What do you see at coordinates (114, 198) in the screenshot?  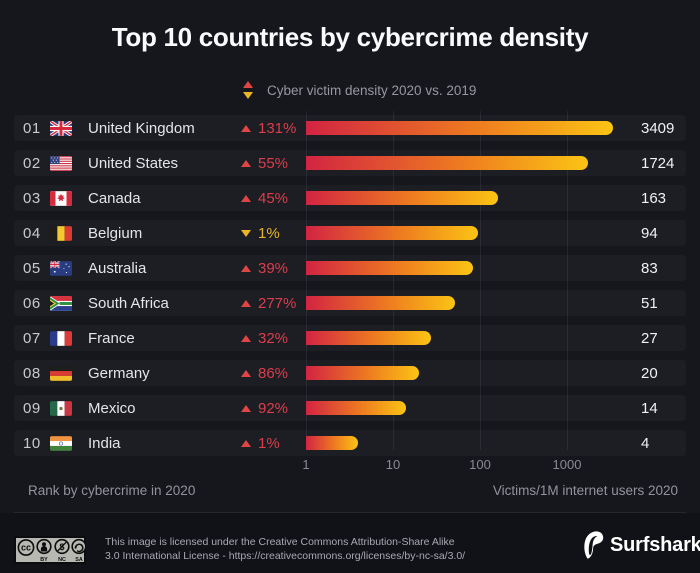 I see `country-label: Canada` at bounding box center [114, 198].